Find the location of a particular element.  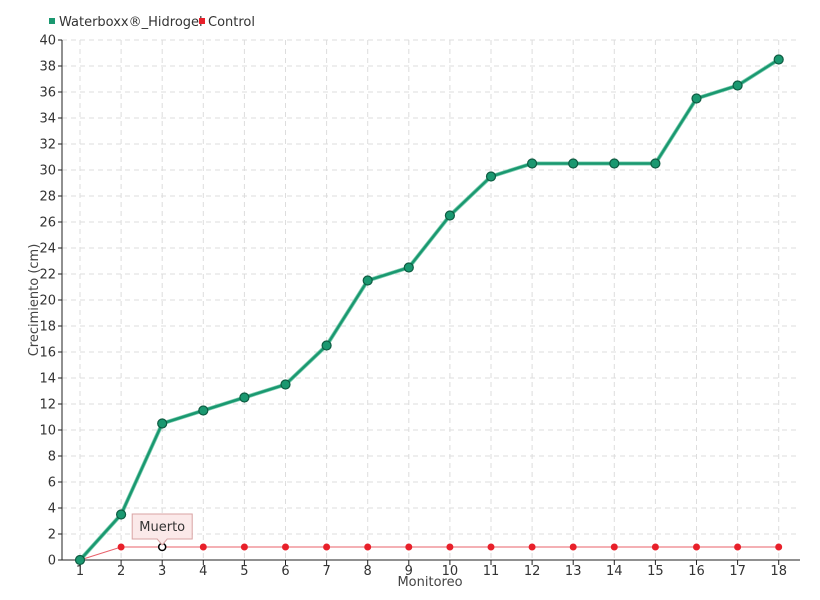

y-tick-label: 36 is located at coordinates (47, 93).